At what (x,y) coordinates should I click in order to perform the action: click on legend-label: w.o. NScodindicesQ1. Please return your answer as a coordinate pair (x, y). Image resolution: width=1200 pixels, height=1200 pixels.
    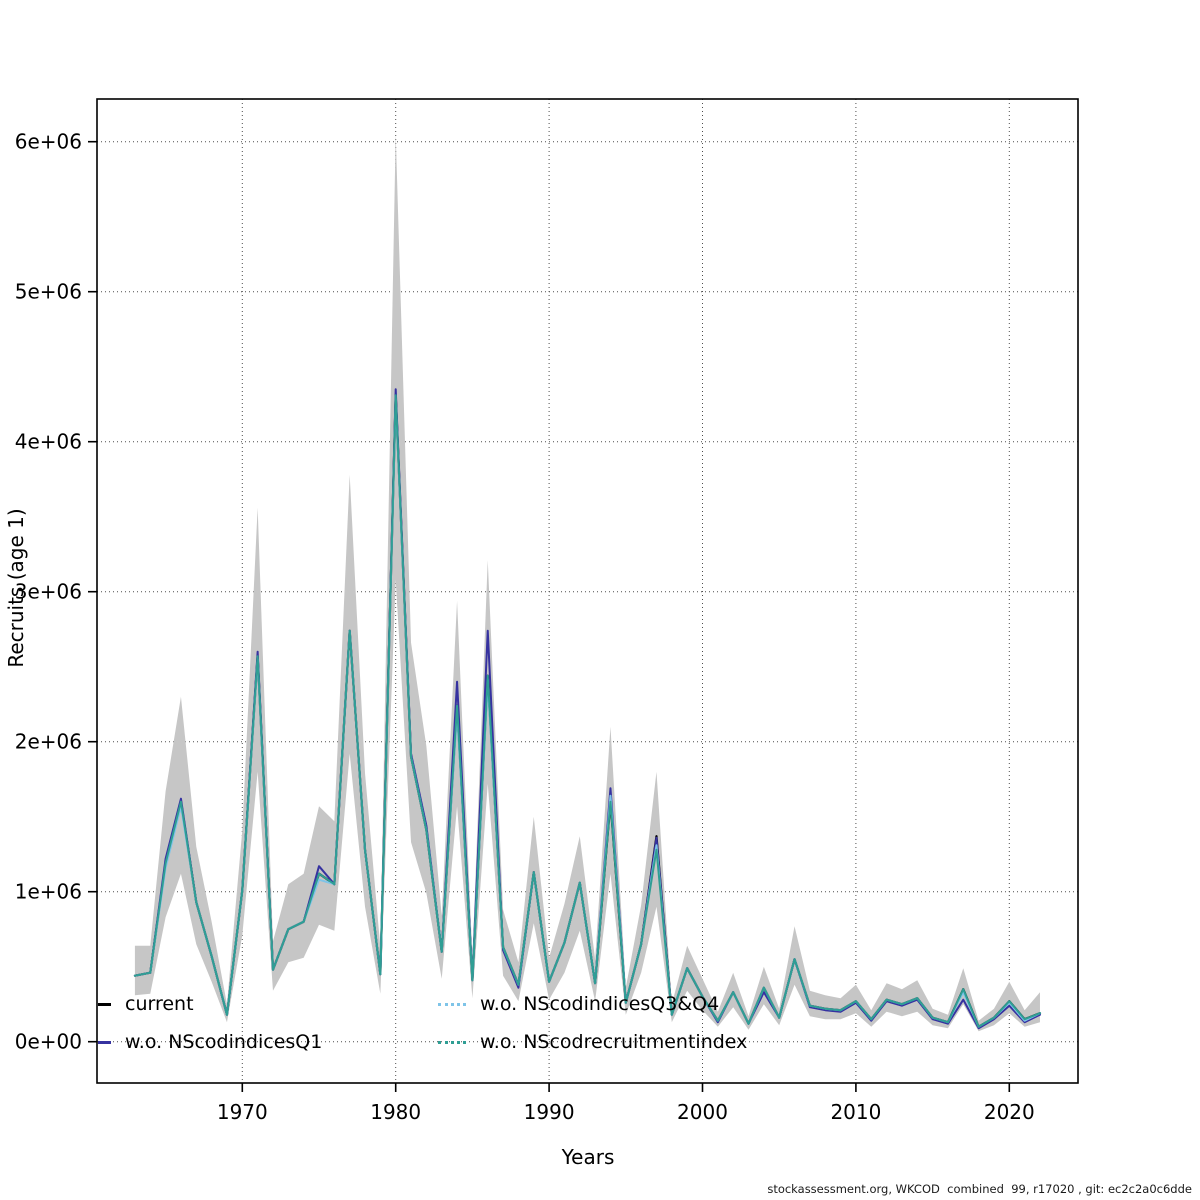
    Looking at the image, I should click on (224, 1042).